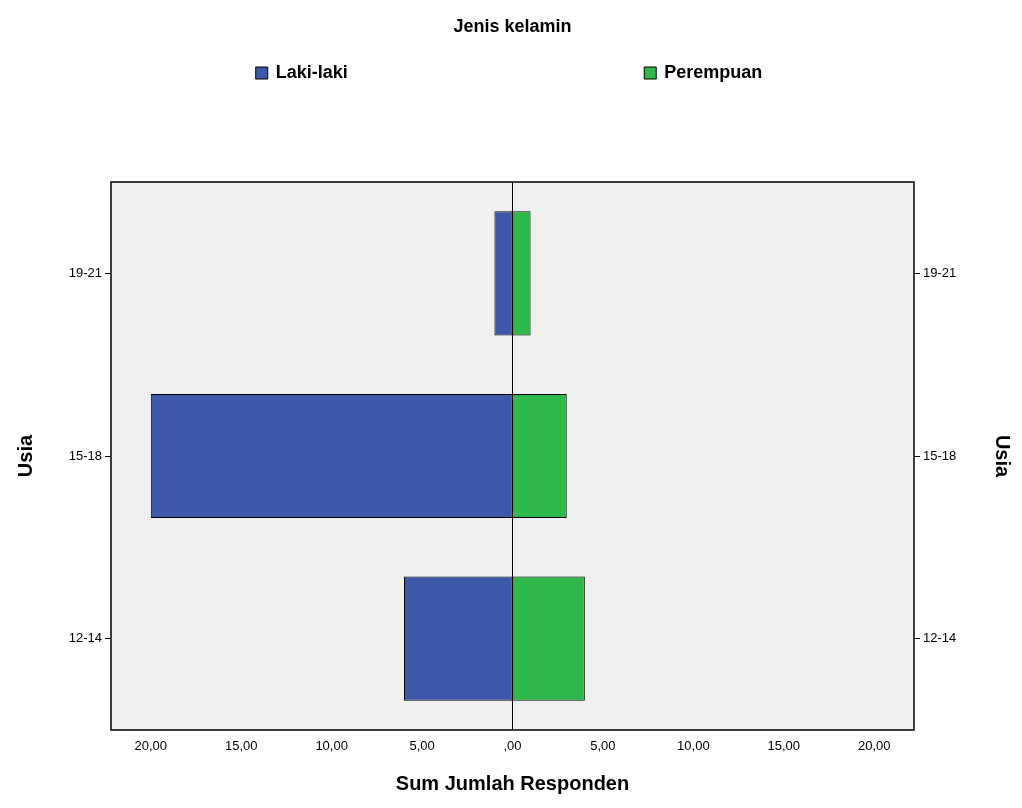 The image size is (1022, 808). Describe the element at coordinates (512, 746) in the screenshot. I see `x-tick-label: ,00` at that location.